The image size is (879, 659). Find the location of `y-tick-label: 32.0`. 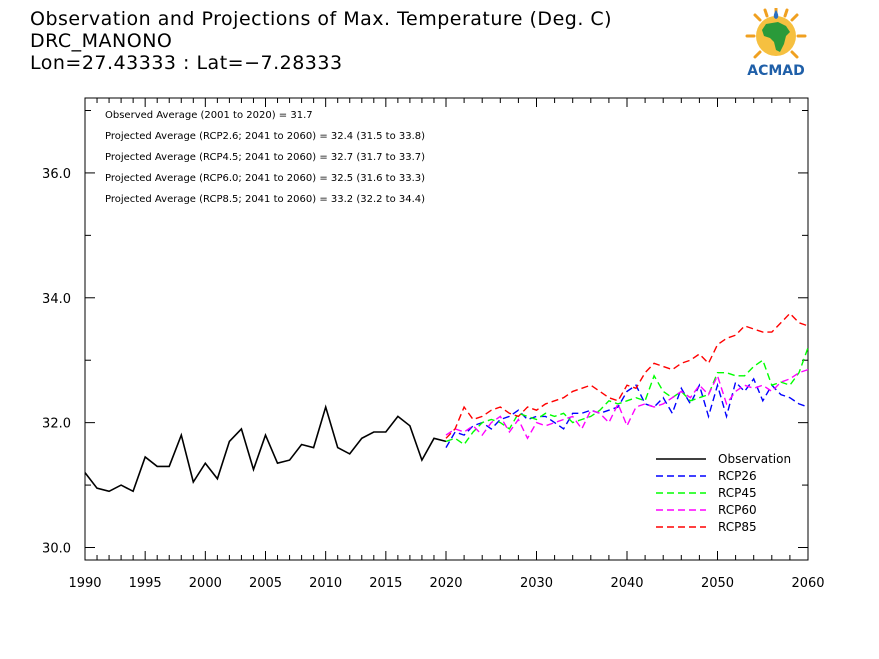

y-tick-label: 32.0 is located at coordinates (56, 424).